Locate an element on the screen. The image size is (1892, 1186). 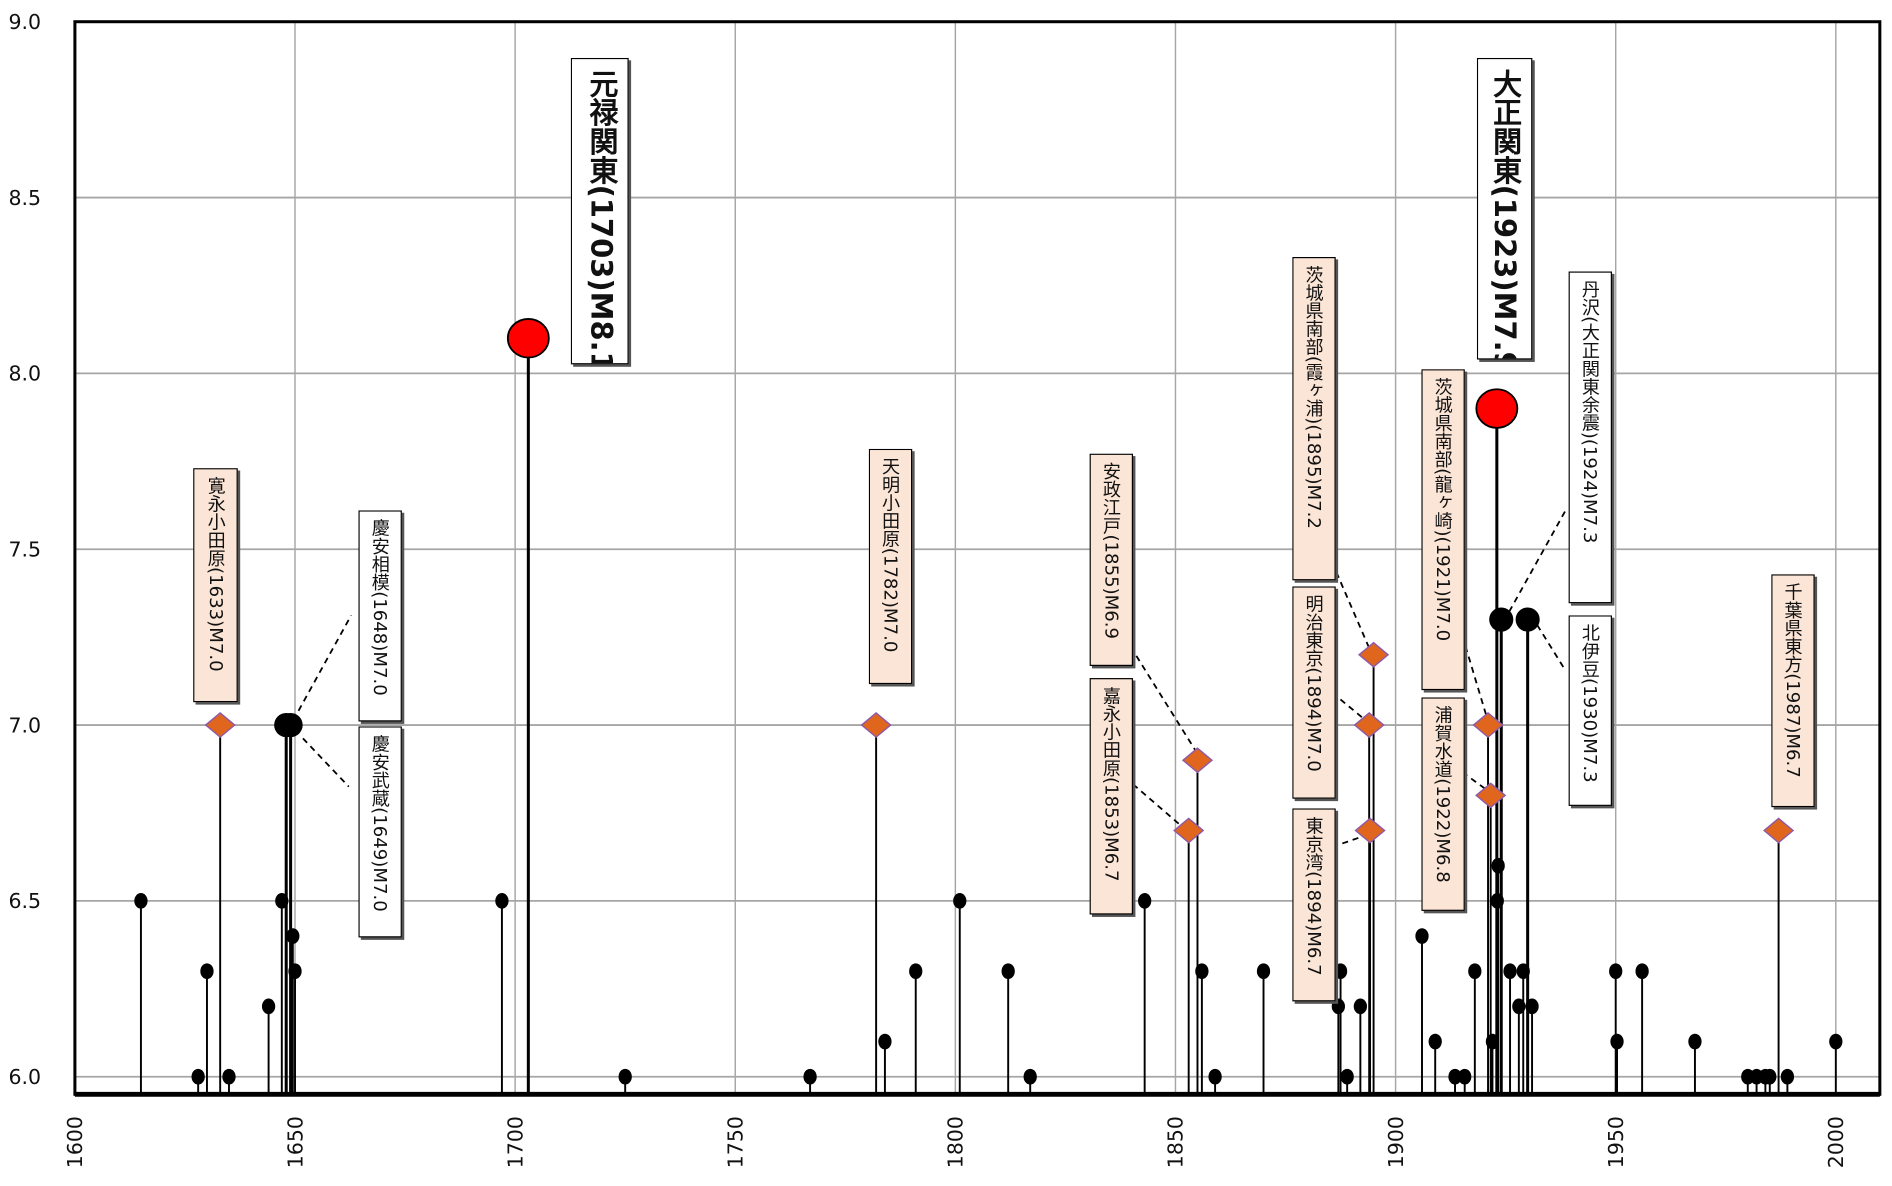
annotation-label: 浦賀水道(1922)M6.8 is located at coordinates (1443, 804).